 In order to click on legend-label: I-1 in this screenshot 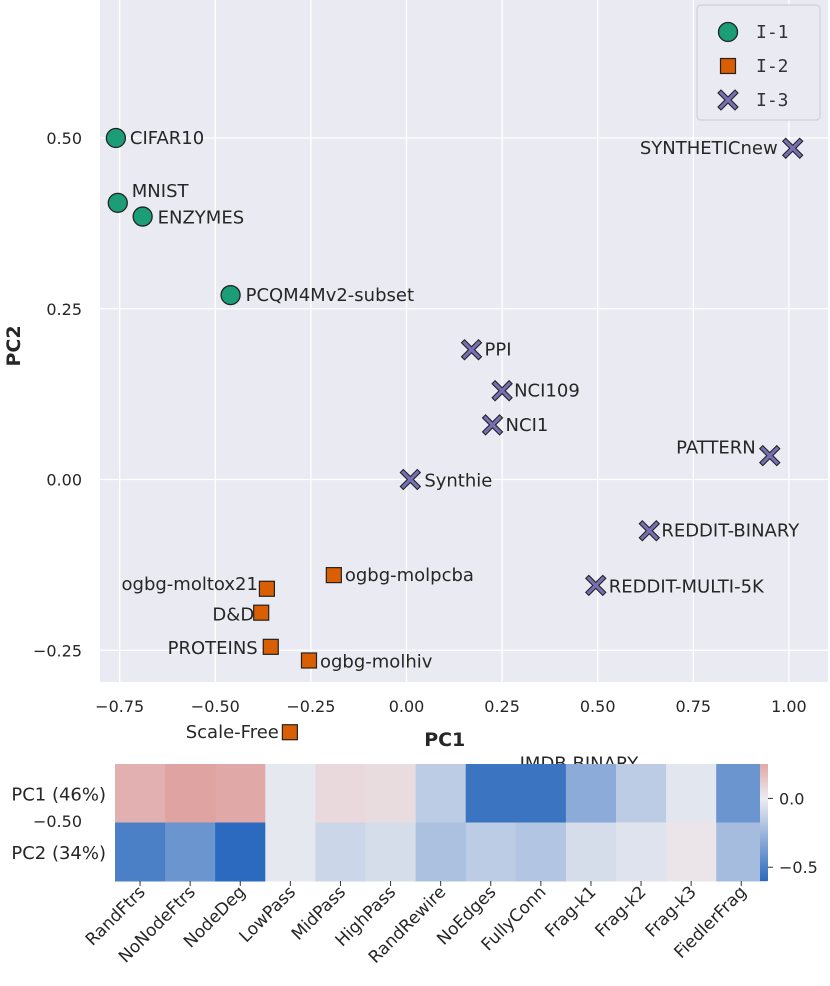, I will do `click(772, 32)`.